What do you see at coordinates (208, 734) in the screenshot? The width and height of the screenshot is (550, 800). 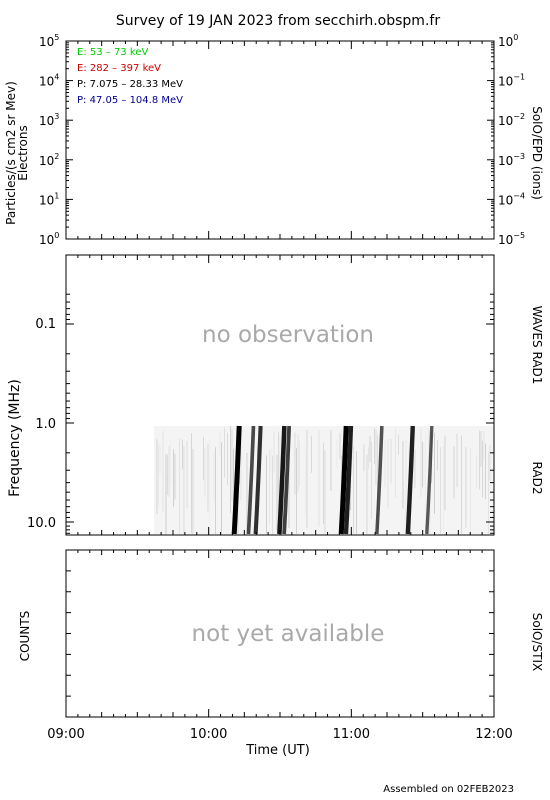 I see `x-tick-label: 10:00` at bounding box center [208, 734].